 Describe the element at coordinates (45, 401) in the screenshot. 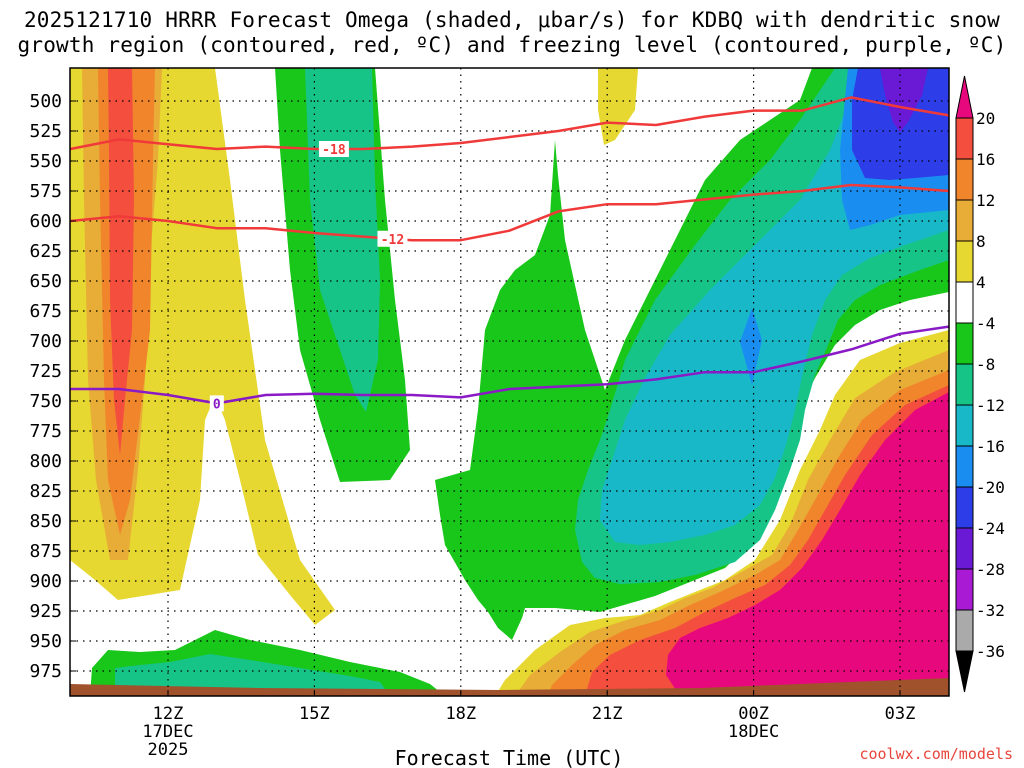

I see `y-tick-label: 750` at that location.